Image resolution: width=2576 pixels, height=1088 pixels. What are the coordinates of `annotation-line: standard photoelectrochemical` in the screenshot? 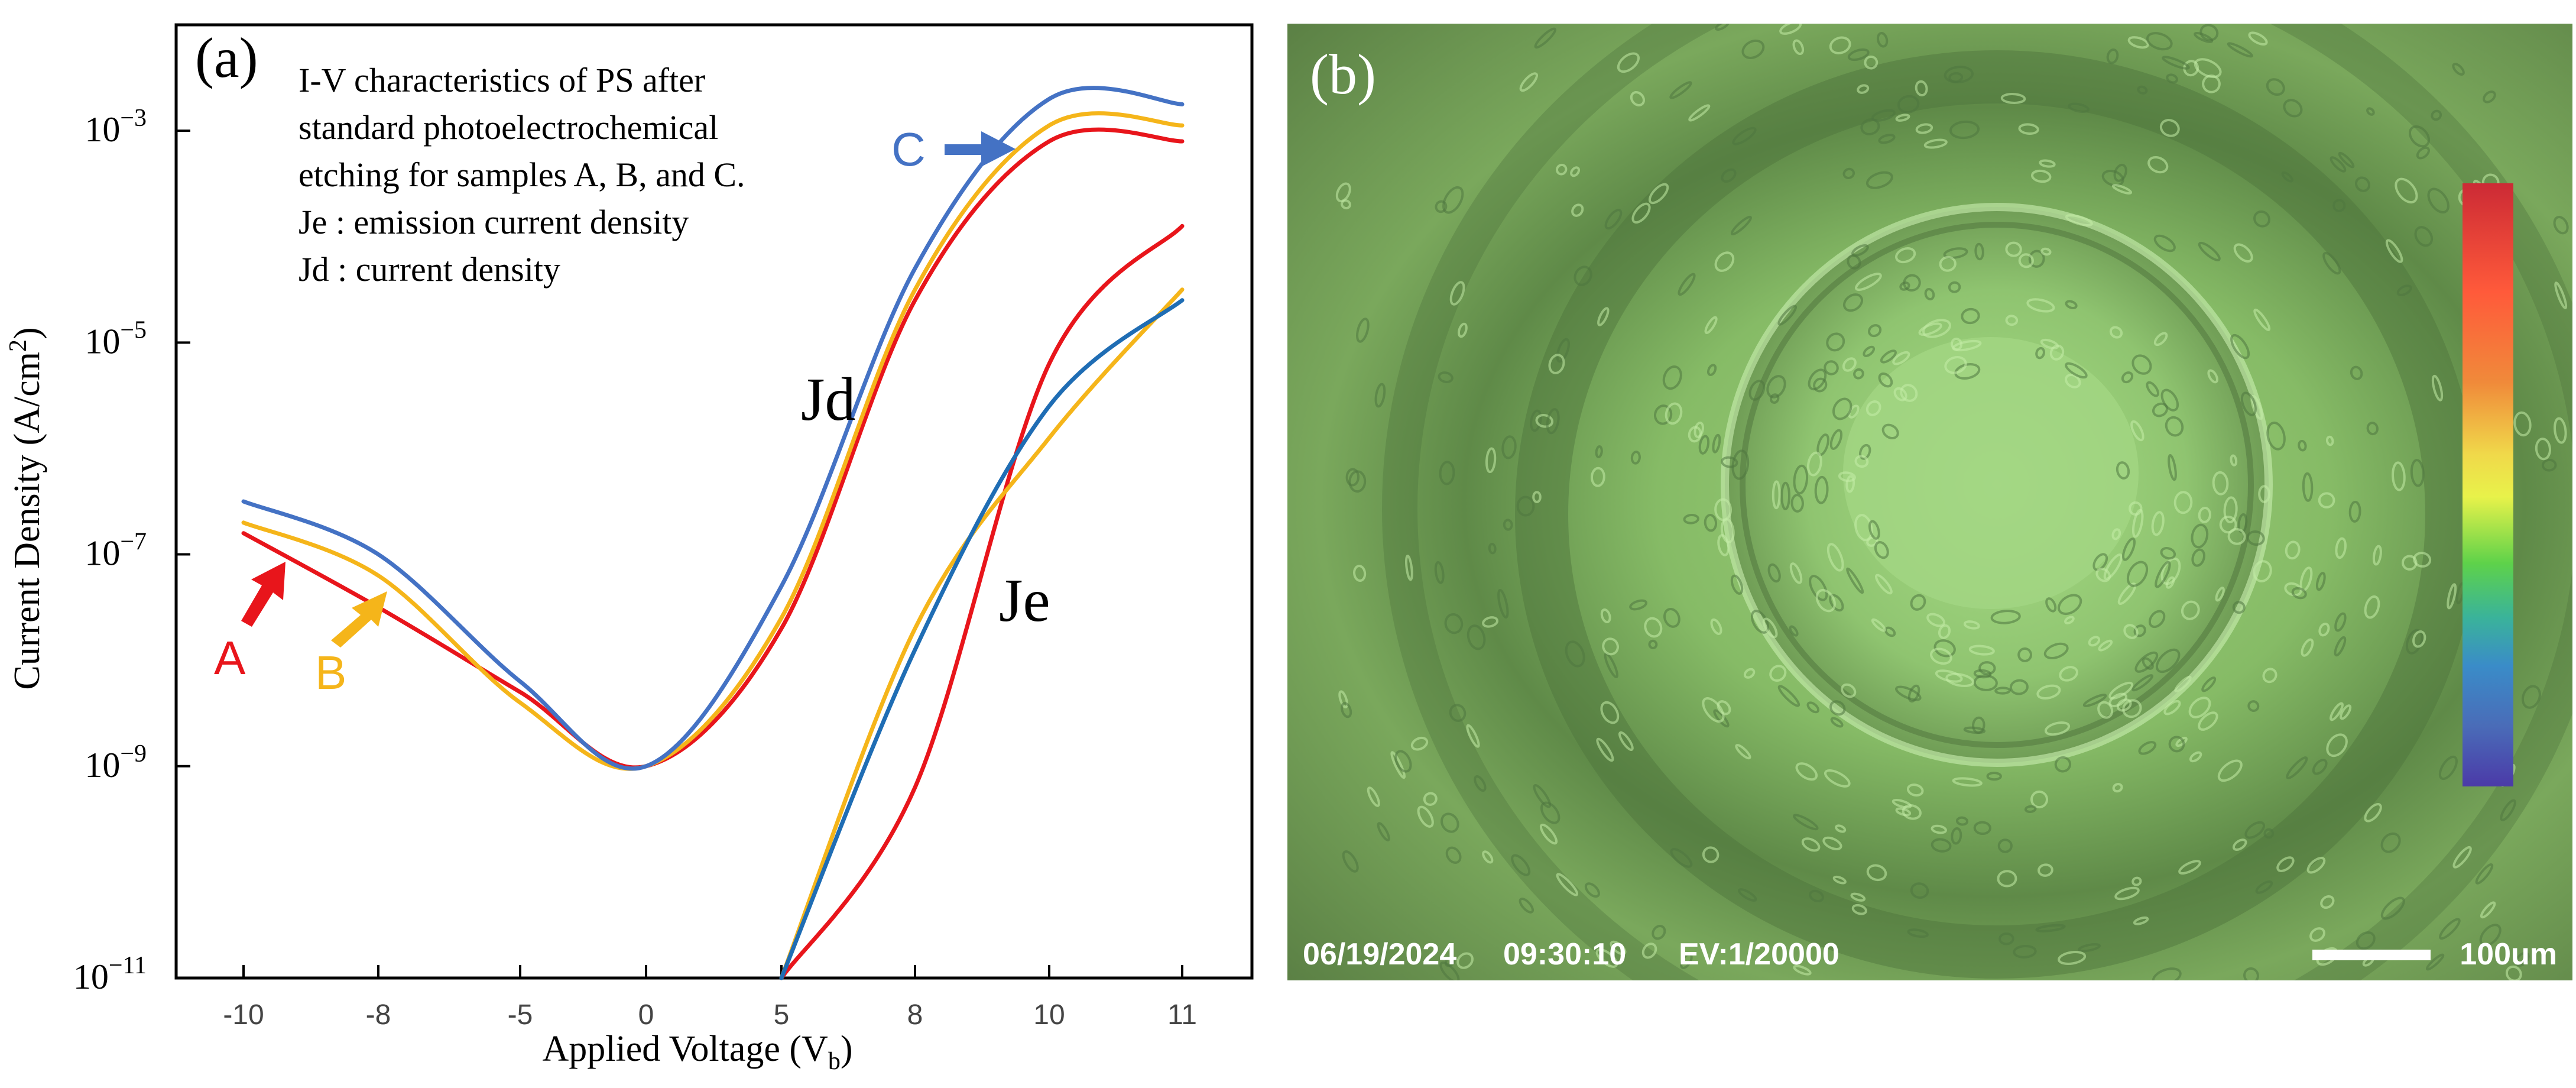 It's located at (508, 127).